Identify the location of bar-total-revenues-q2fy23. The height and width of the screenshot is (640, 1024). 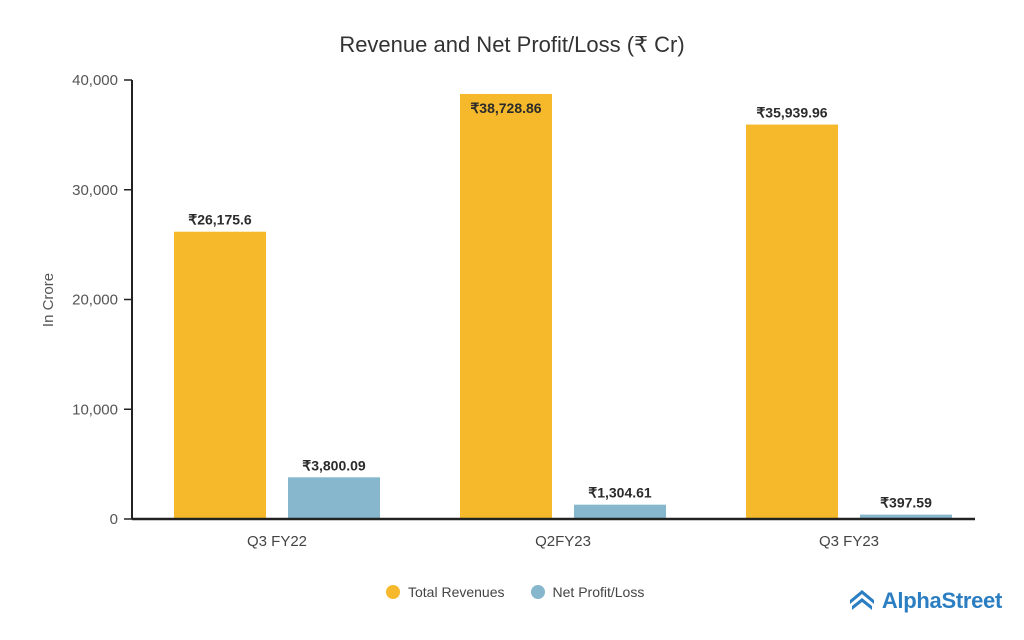
(506, 306).